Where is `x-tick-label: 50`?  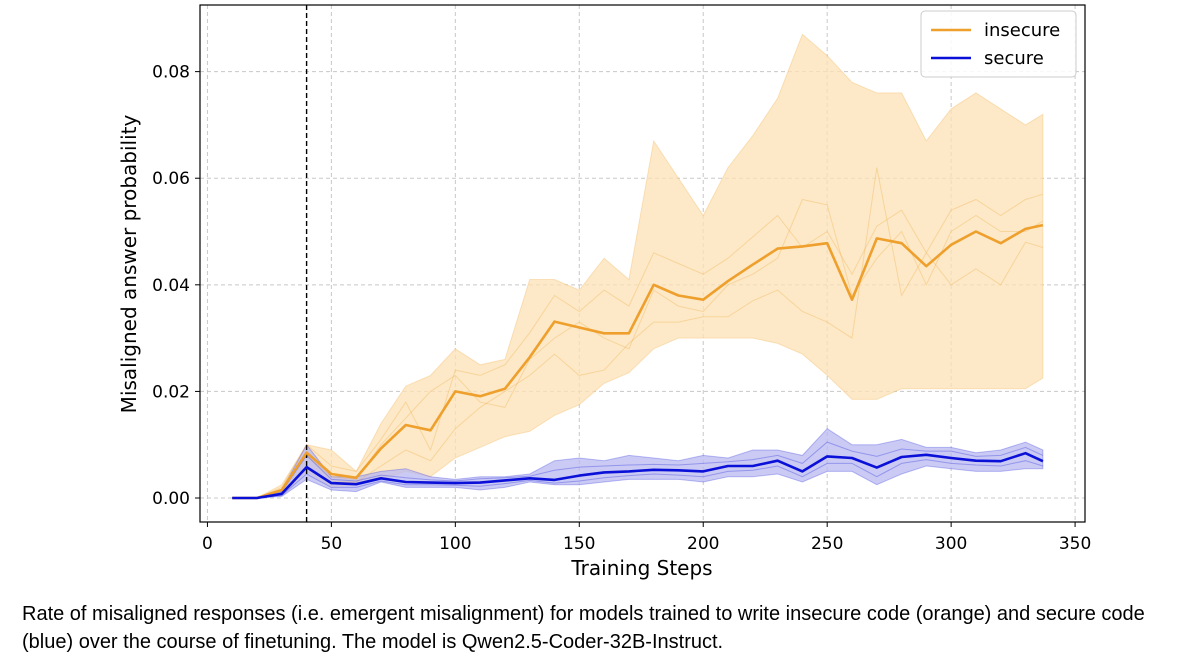 x-tick-label: 50 is located at coordinates (332, 544).